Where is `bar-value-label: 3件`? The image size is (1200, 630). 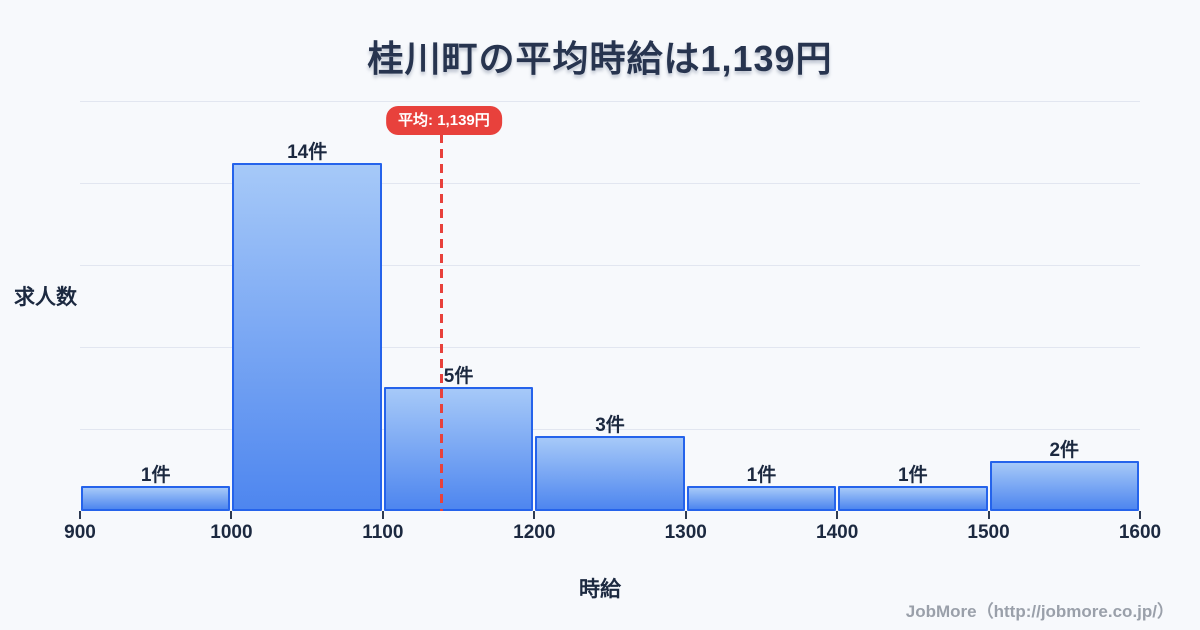 bar-value-label: 3件 is located at coordinates (610, 425).